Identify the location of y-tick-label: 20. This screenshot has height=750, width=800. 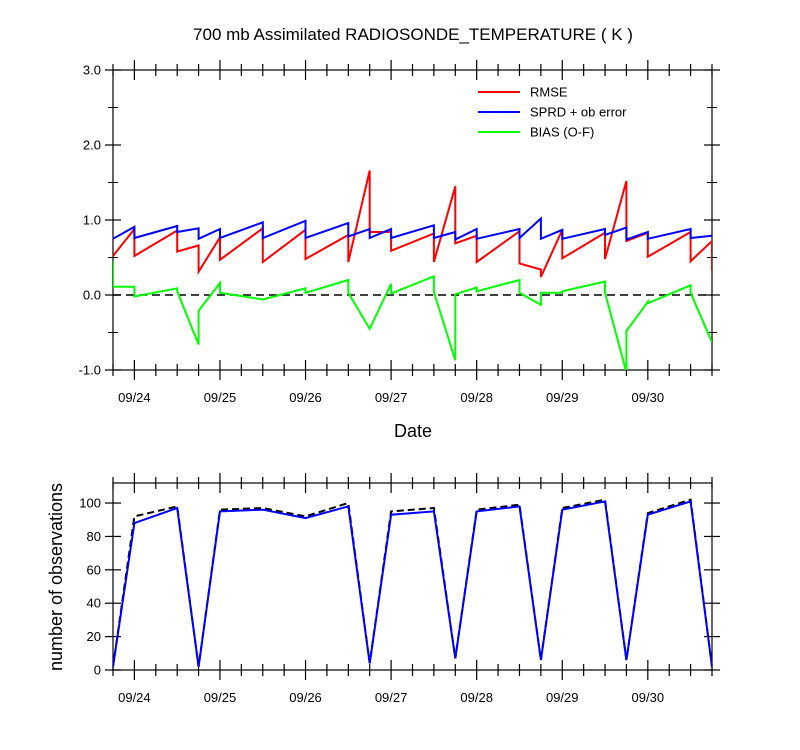
(94, 636).